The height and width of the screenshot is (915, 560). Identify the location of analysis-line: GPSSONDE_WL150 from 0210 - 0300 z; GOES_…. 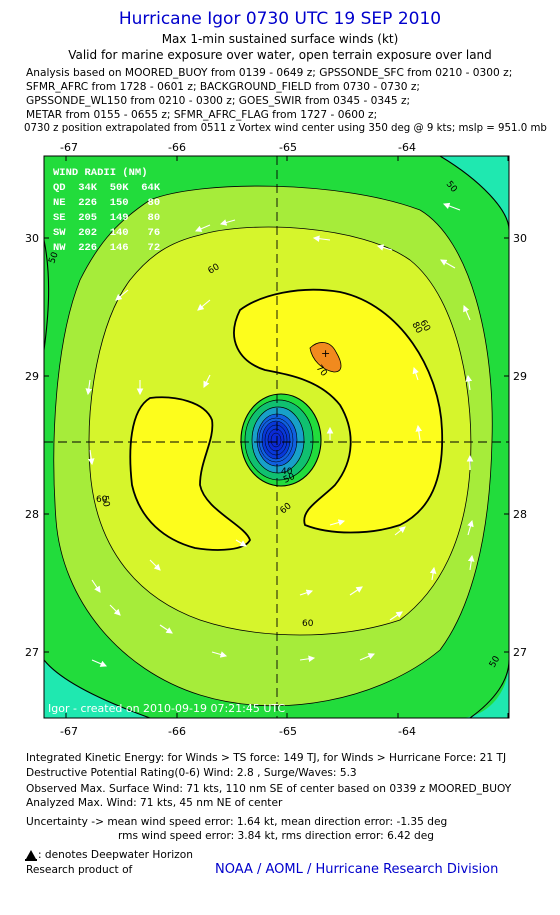
(218, 101).